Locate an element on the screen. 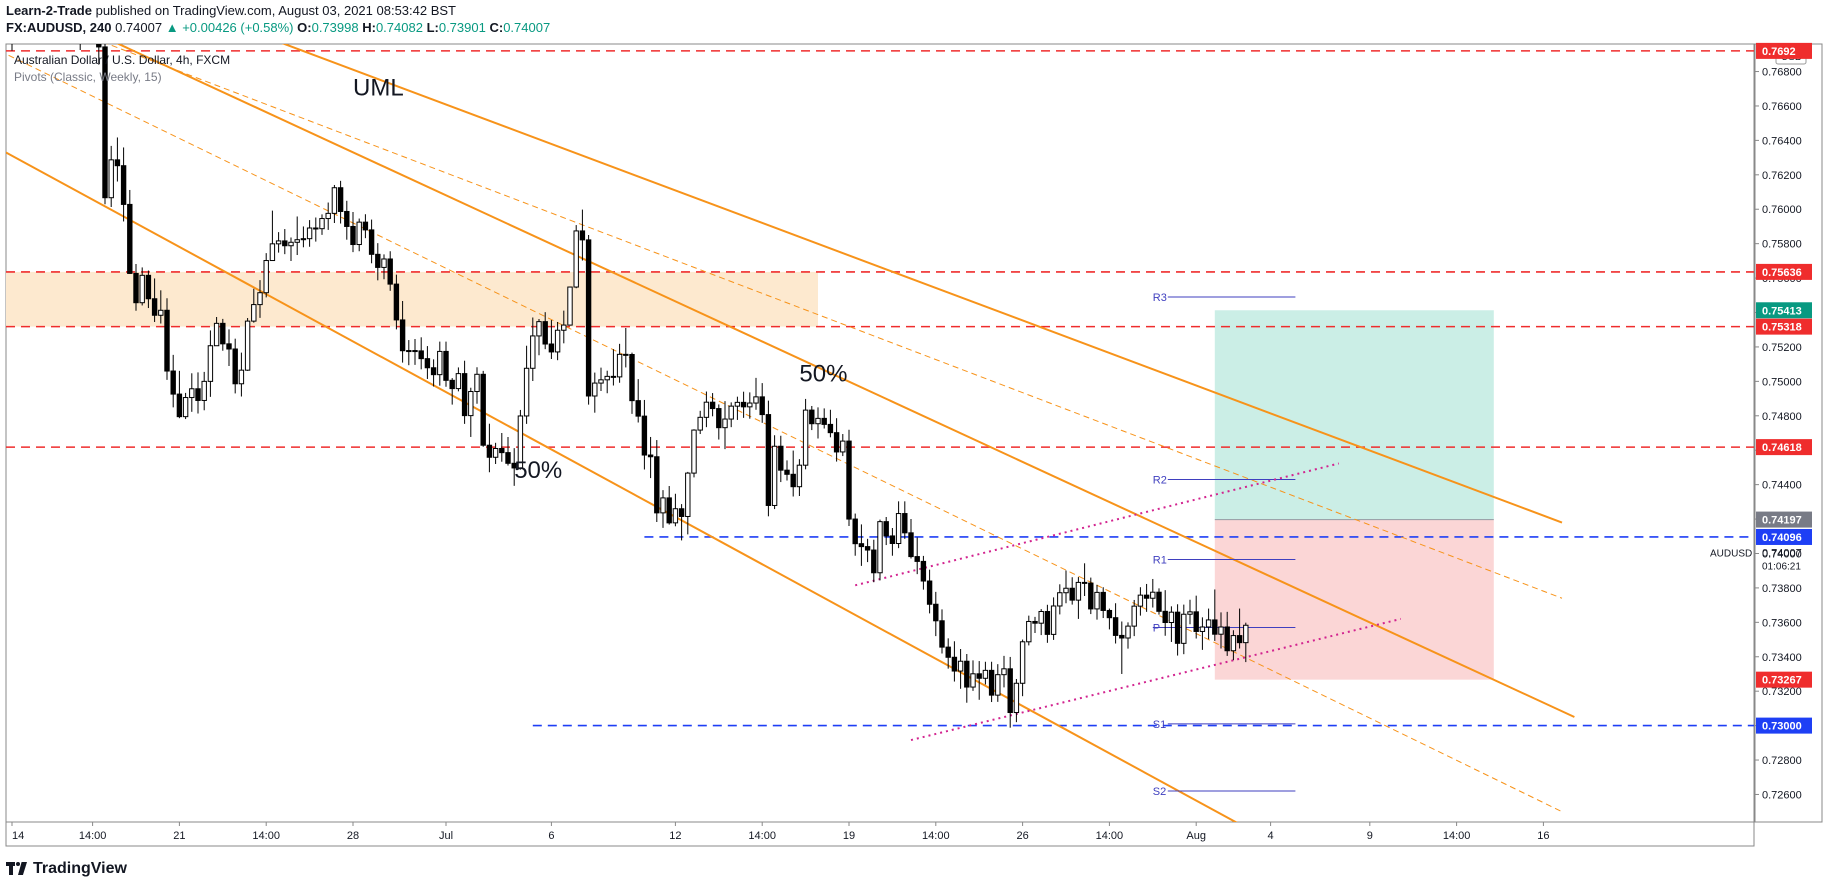 The image size is (1828, 887). target-zone is located at coordinates (1354, 415).